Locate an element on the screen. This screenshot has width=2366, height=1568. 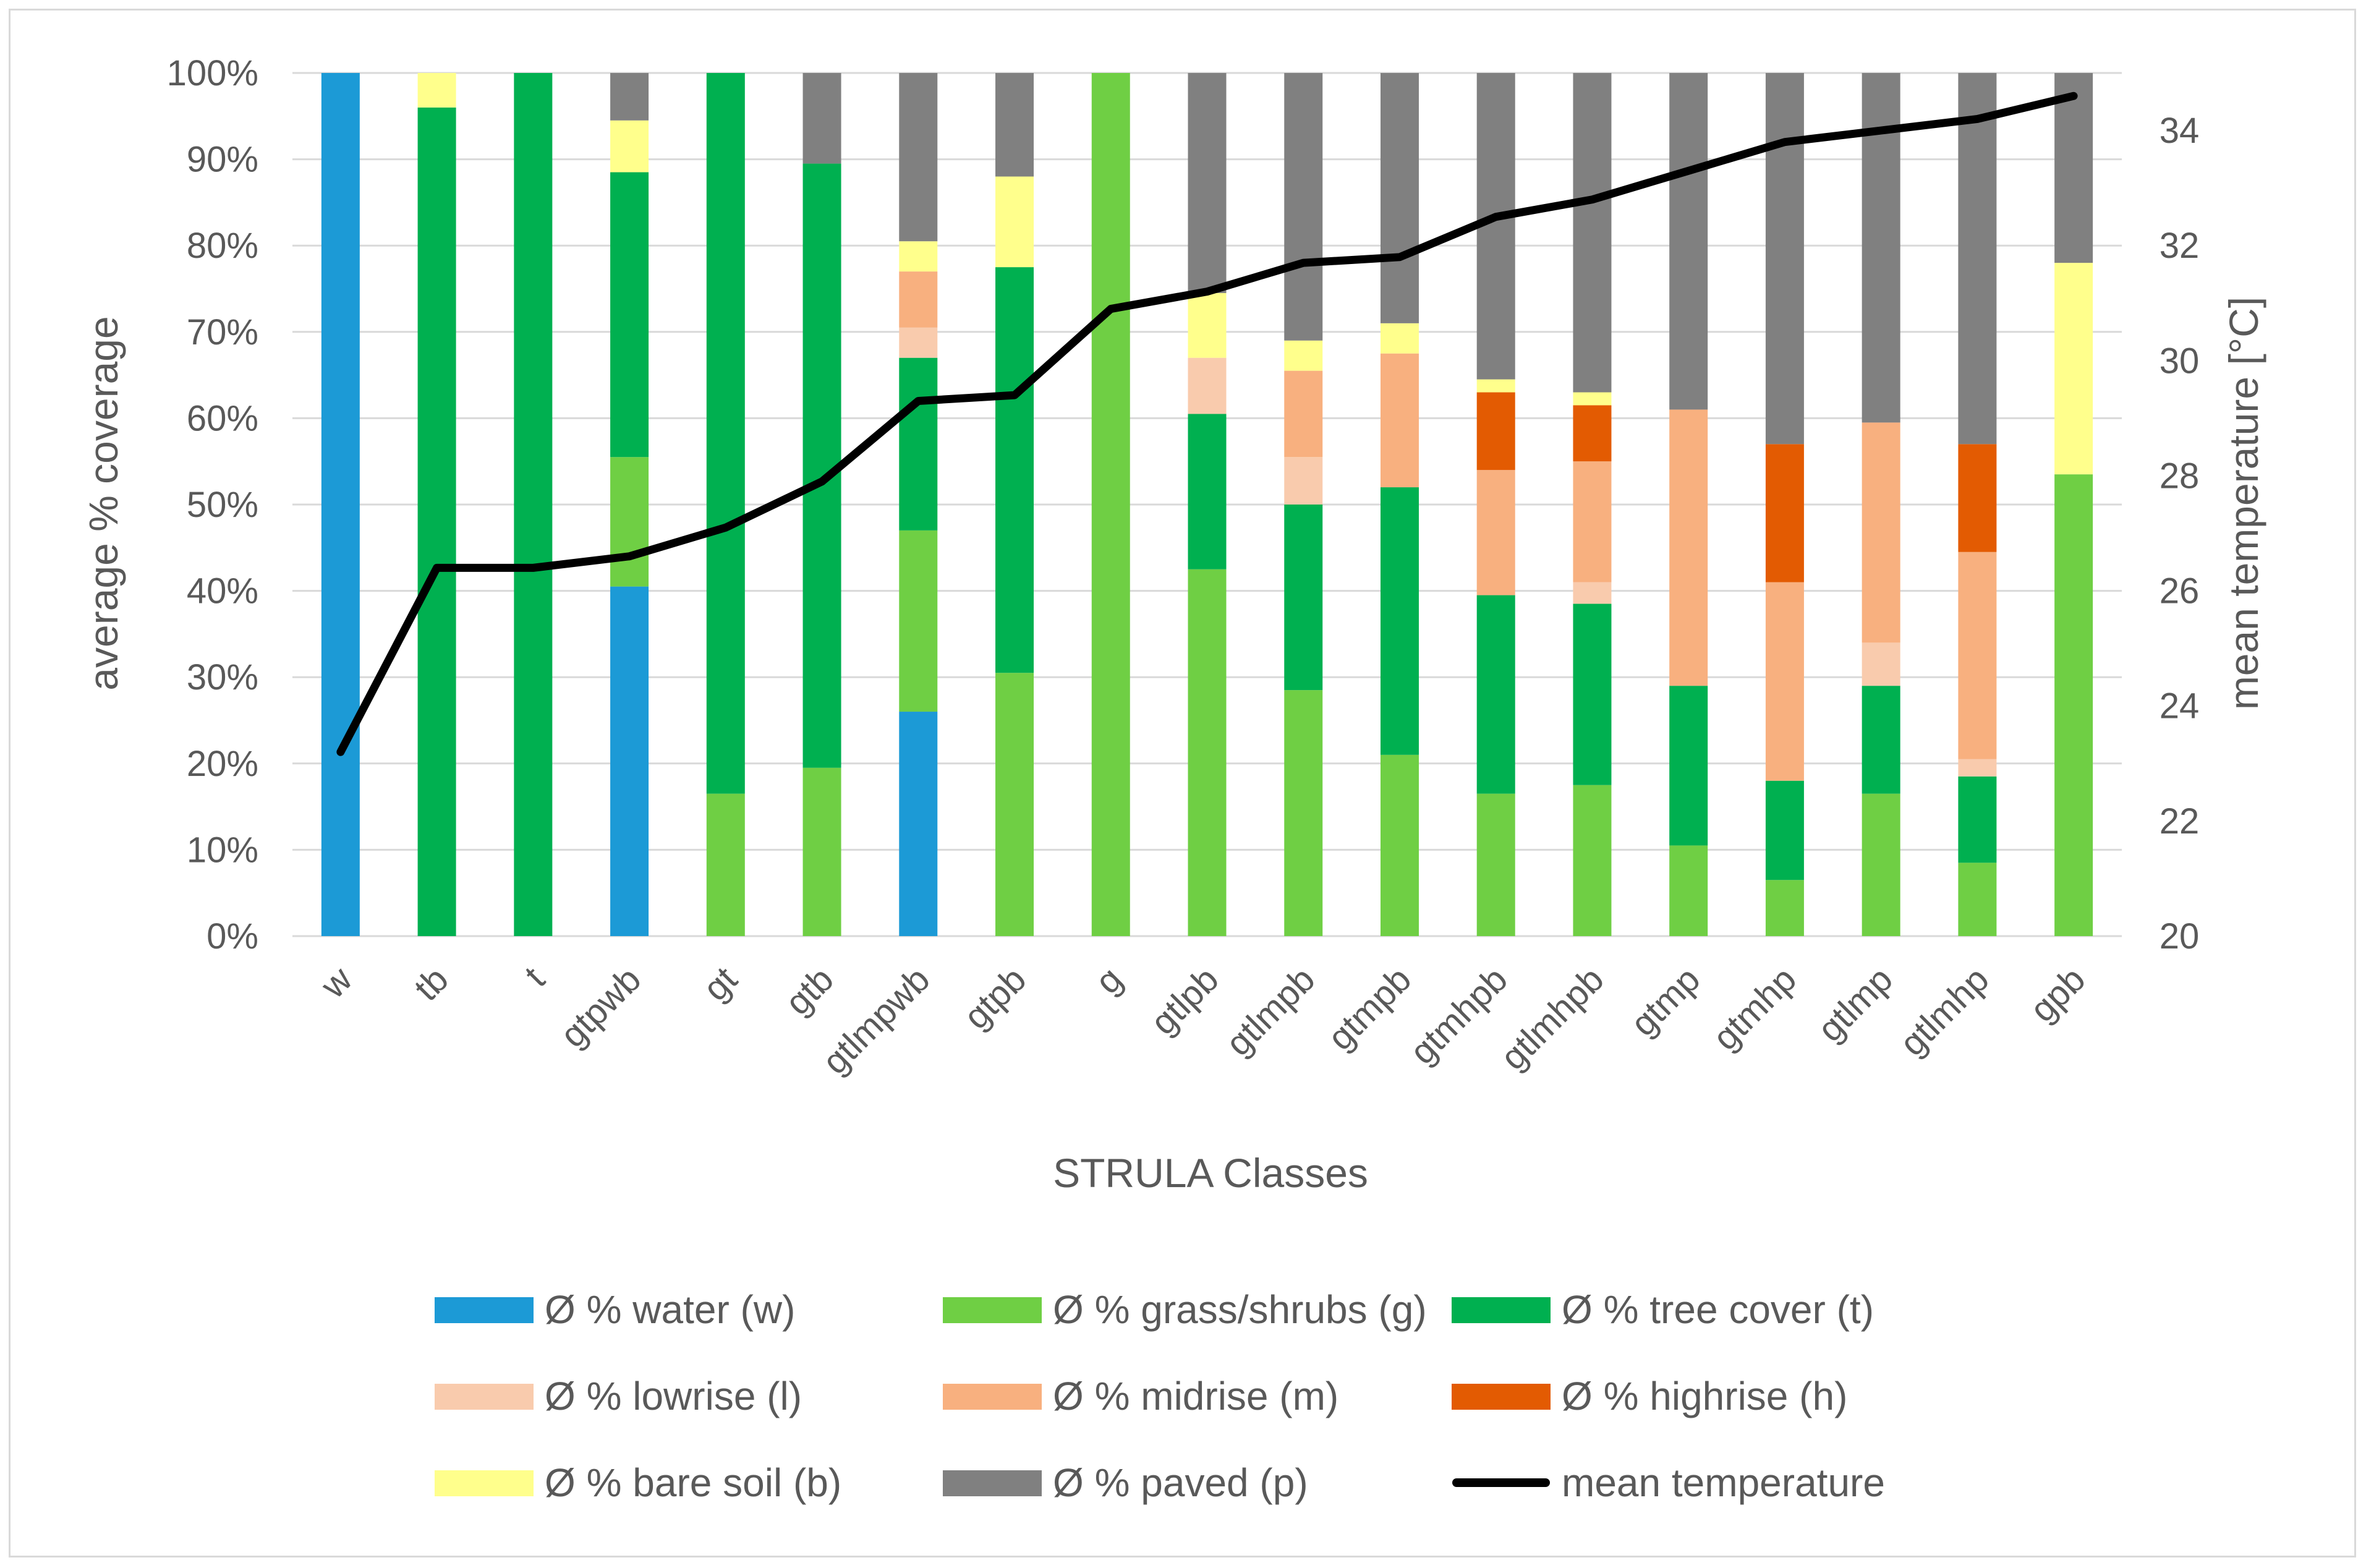
y-tick-label: 50% is located at coordinates (222, 505).